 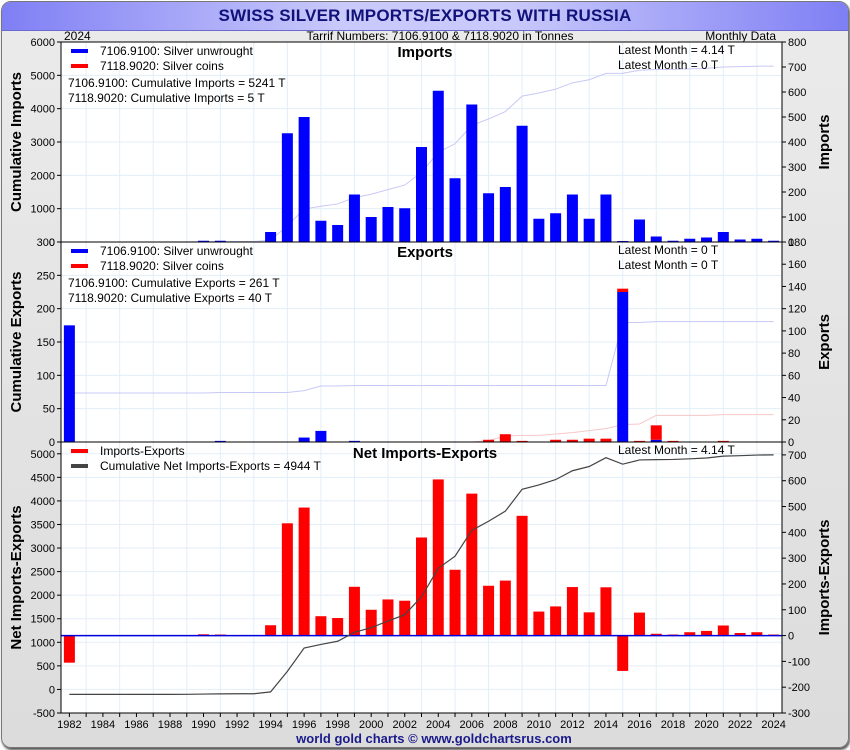 I want to click on x-tick-label: 2014, so click(x=606, y=725).